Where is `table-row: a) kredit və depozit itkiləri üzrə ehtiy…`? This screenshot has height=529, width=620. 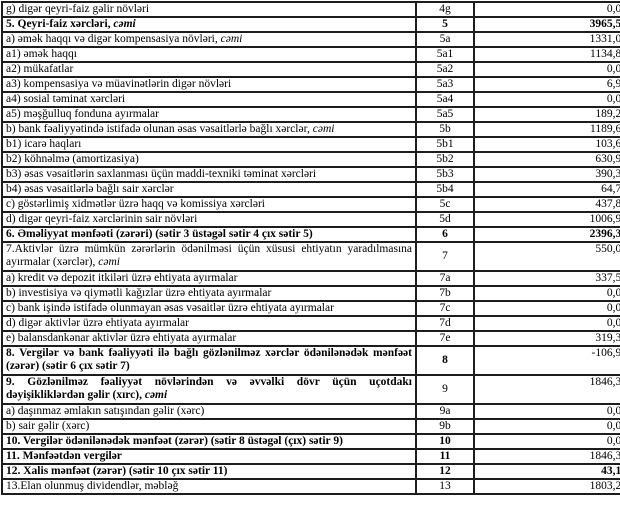 table-row: a) kredit və depozit itkiləri üzrə ehtiy… is located at coordinates (310, 278).